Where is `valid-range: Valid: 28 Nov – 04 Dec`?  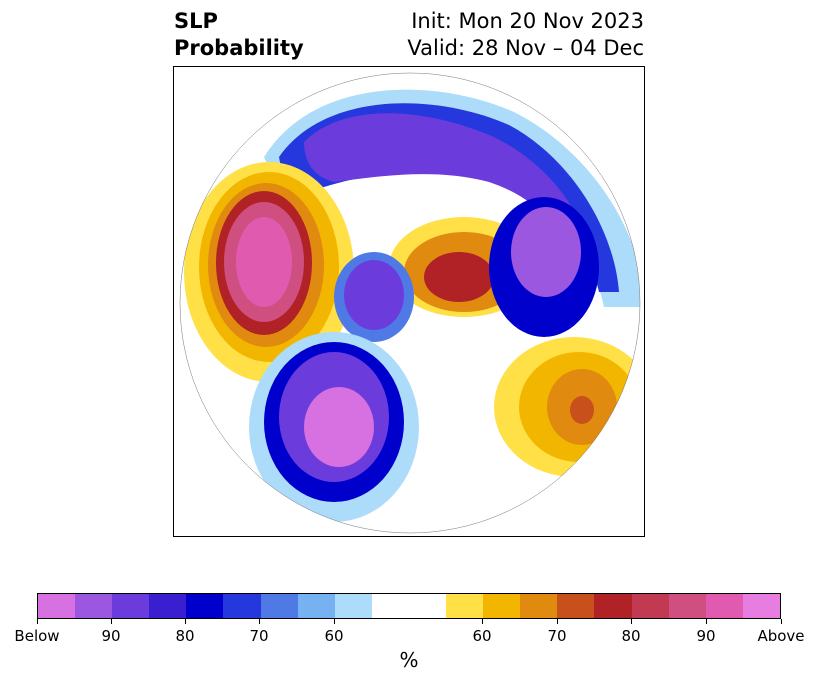
valid-range: Valid: 28 Nov – 04 Dec is located at coordinates (525, 48).